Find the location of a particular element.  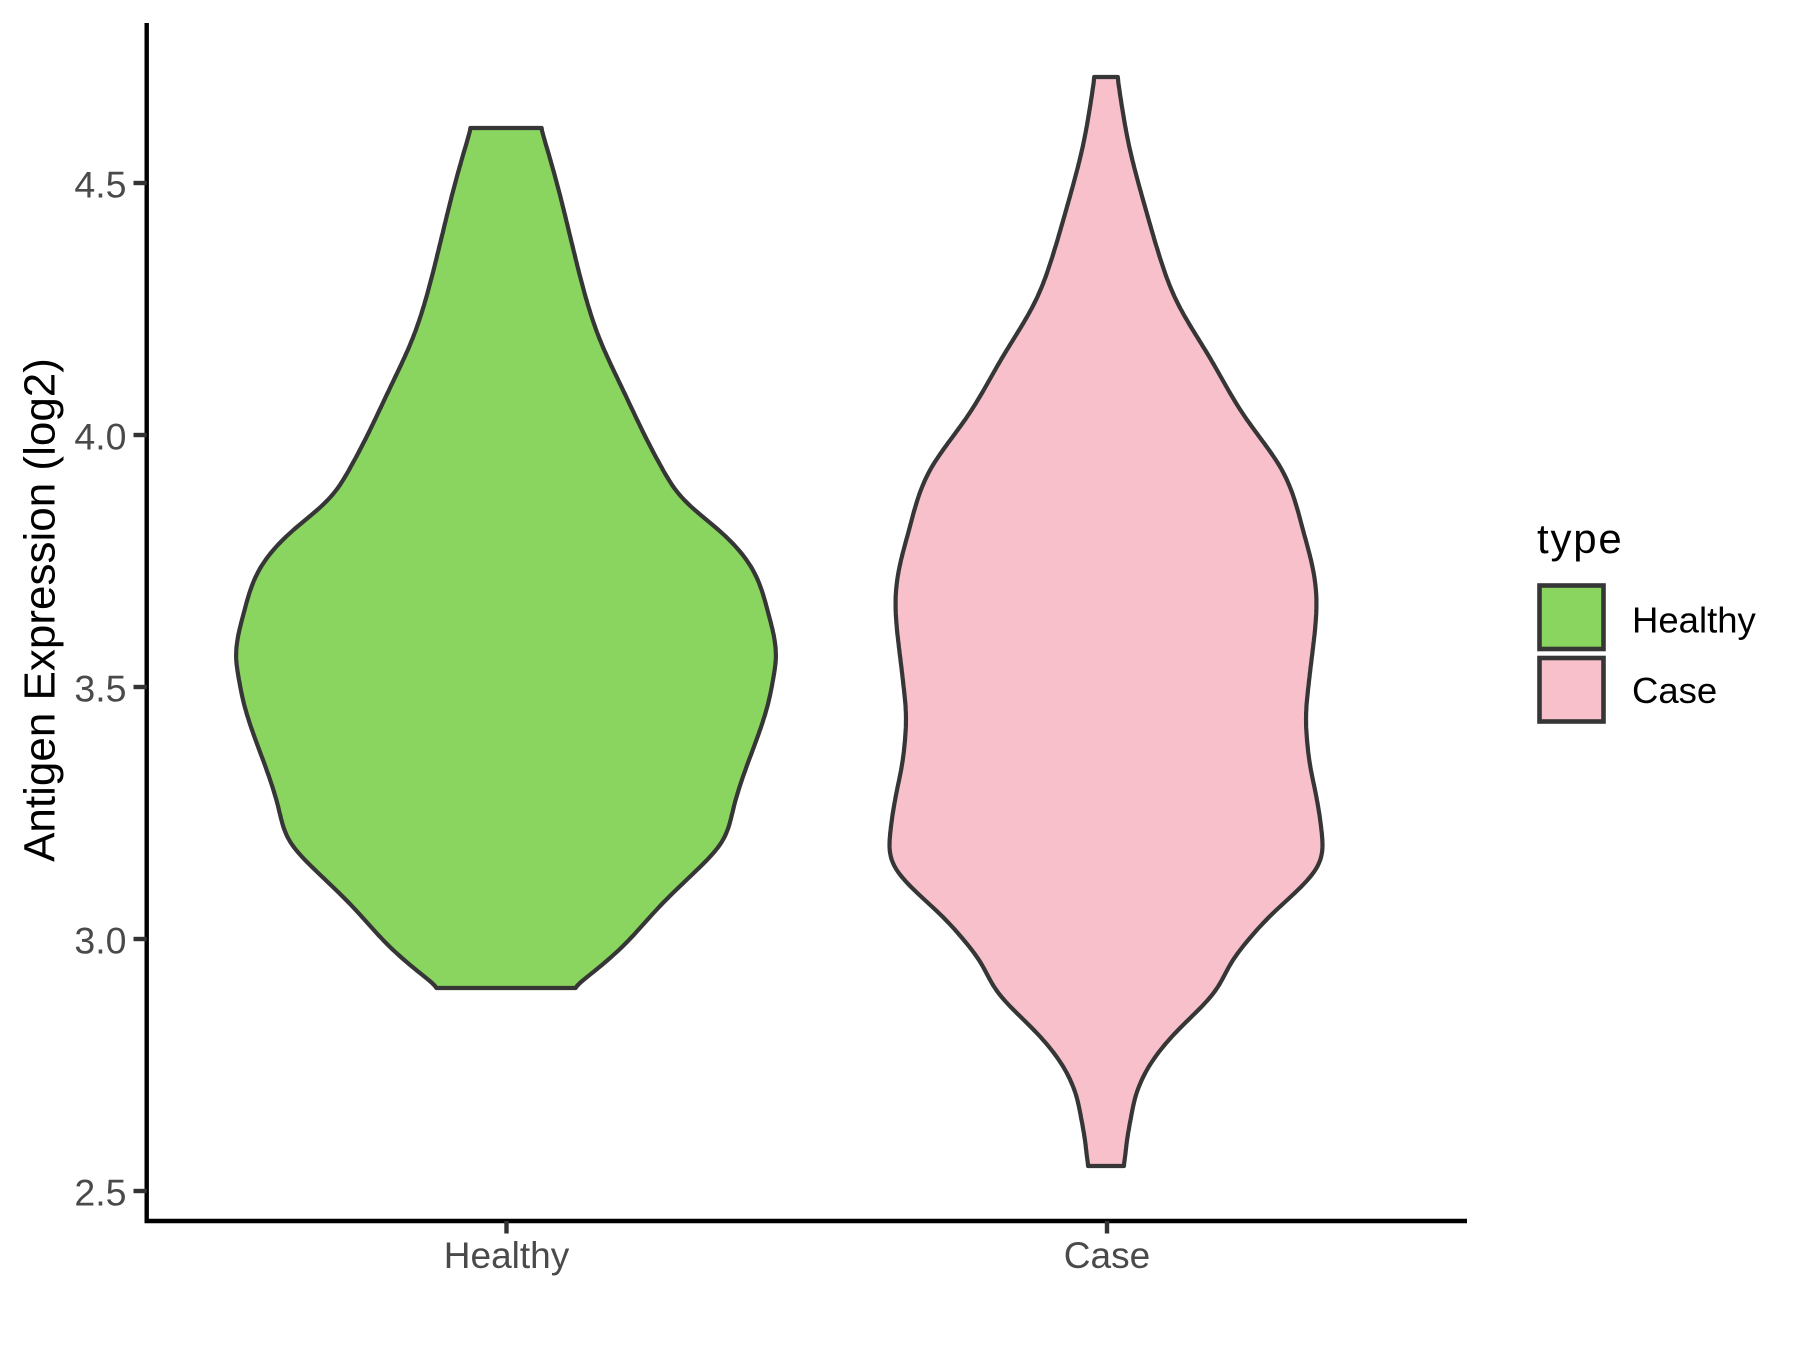

svg-text: type is located at coordinates (1580, 538).